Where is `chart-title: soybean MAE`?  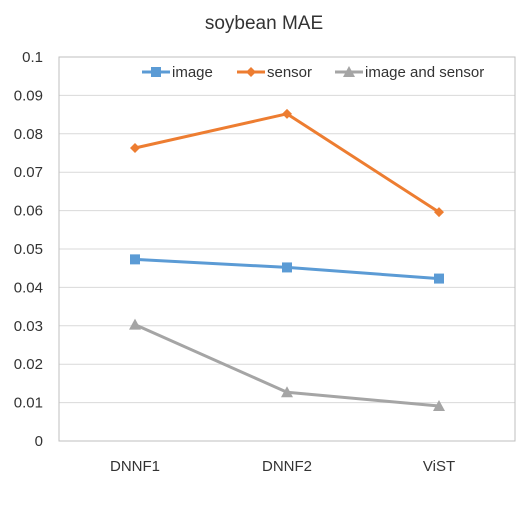 chart-title: soybean MAE is located at coordinates (264, 23).